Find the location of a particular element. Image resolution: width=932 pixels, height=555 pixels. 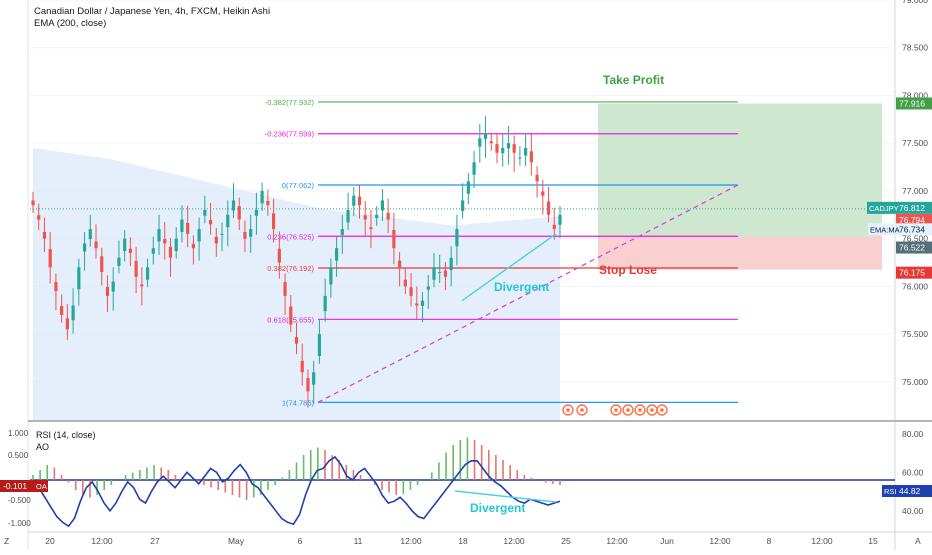

time-tick-label: 18 is located at coordinates (463, 541).